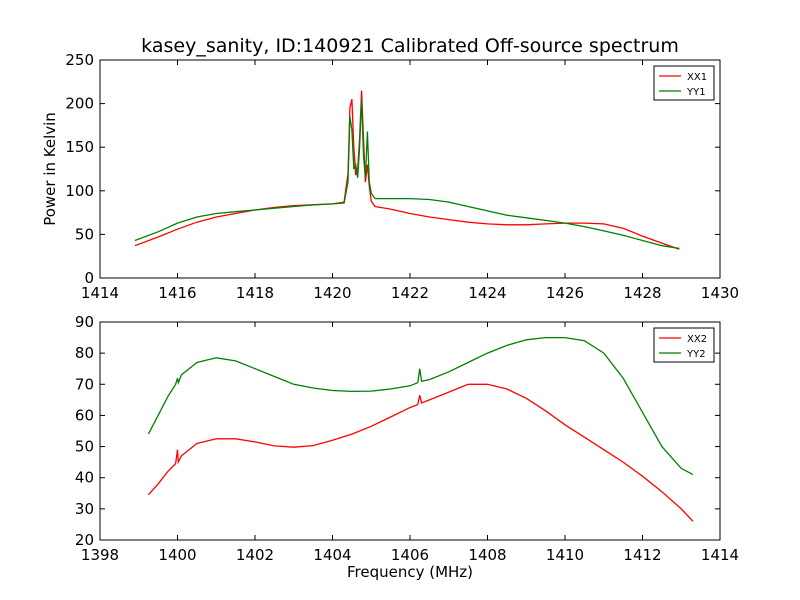  I want to click on y-tick-label: 150, so click(79, 147).